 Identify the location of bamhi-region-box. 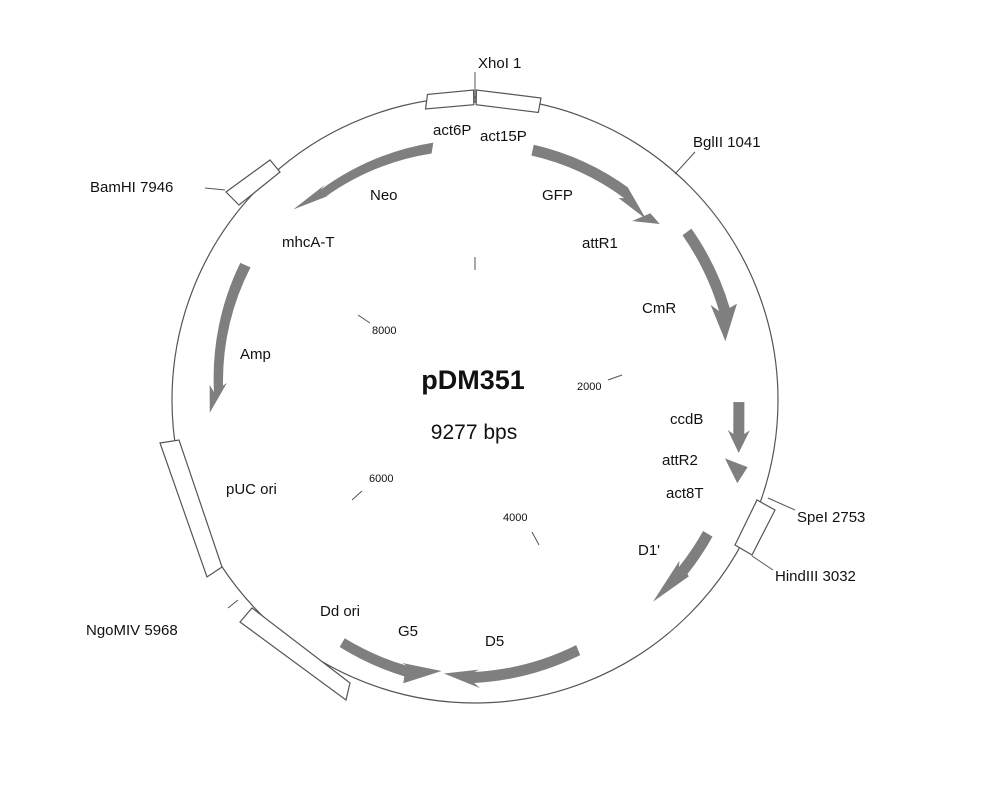
(253, 182).